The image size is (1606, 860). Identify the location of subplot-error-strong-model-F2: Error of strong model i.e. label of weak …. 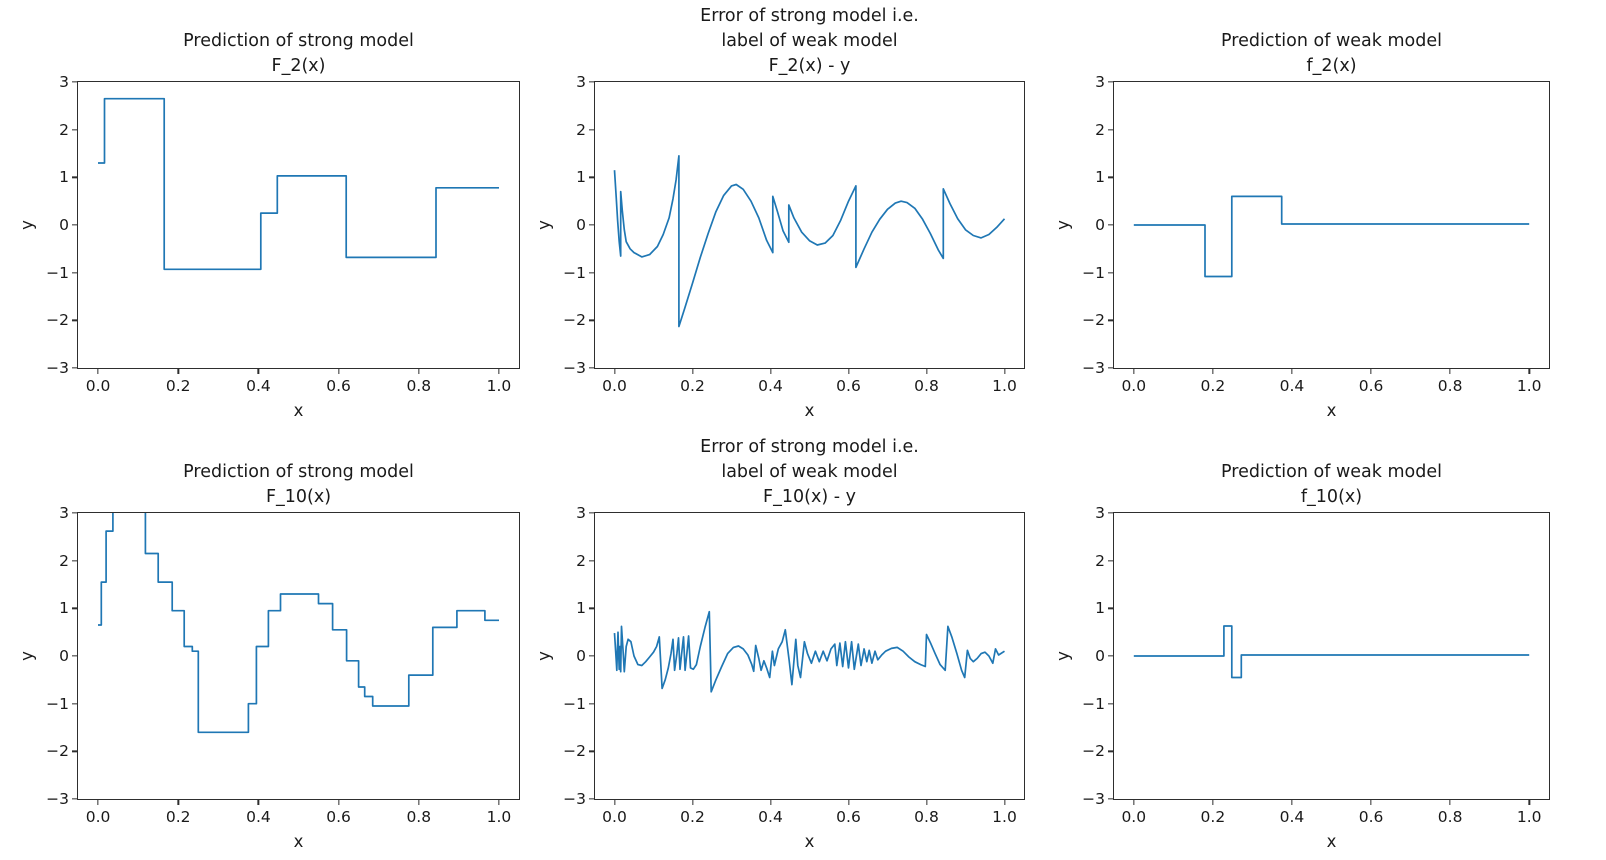
(780, 213).